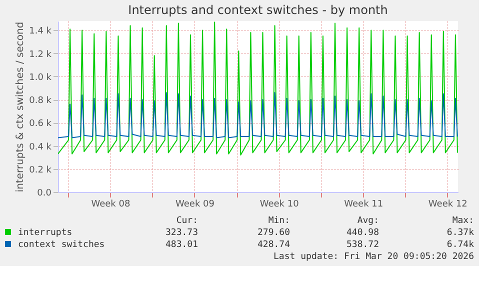 Image resolution: width=497 pixels, height=287 pixels. Describe the element at coordinates (273, 233) in the screenshot. I see `text: 279.60` at that location.